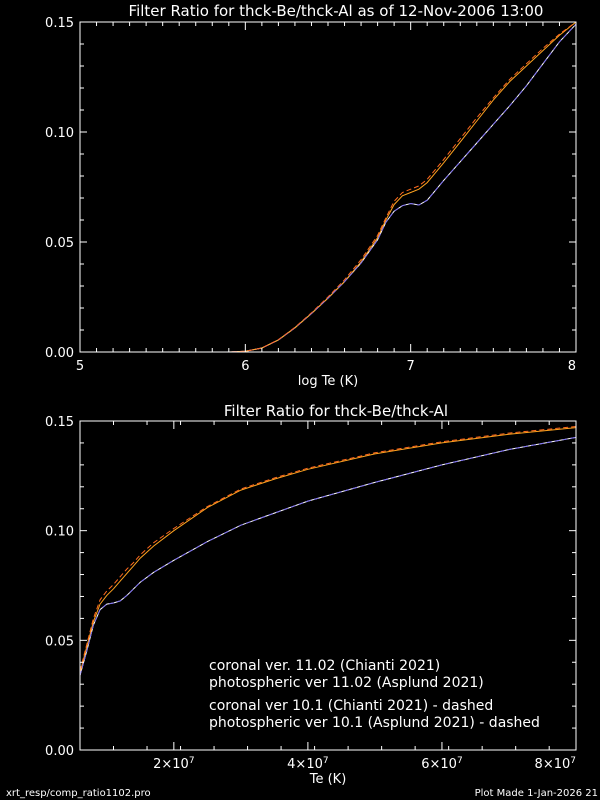 This screenshot has height=800, width=600. Describe the element at coordinates (59, 532) in the screenshot. I see `chart2-y-tick-label: 0.10` at that location.